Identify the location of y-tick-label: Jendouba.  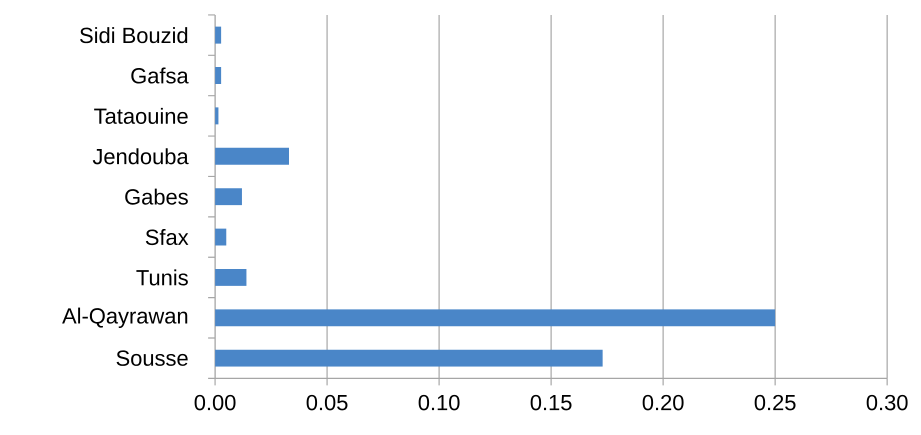
(140, 156).